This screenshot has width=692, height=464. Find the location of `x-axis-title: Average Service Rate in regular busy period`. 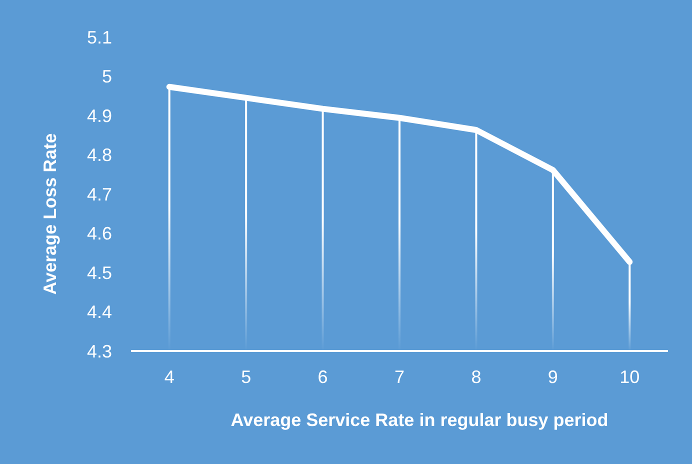

x-axis-title: Average Service Rate in regular busy period is located at coordinates (419, 420).